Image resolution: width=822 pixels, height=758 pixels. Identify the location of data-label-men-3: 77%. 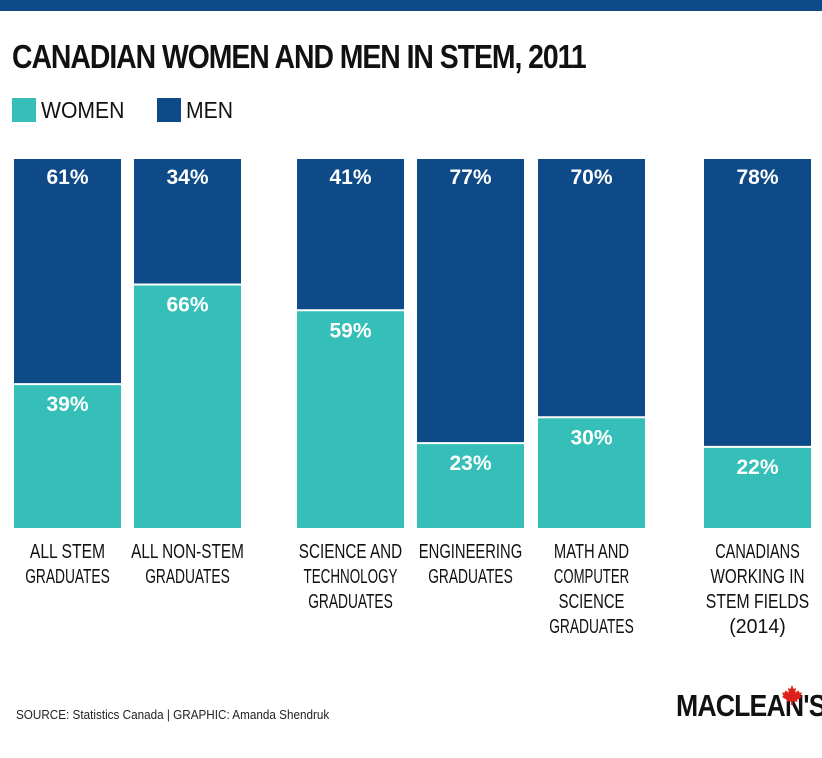
(470, 177).